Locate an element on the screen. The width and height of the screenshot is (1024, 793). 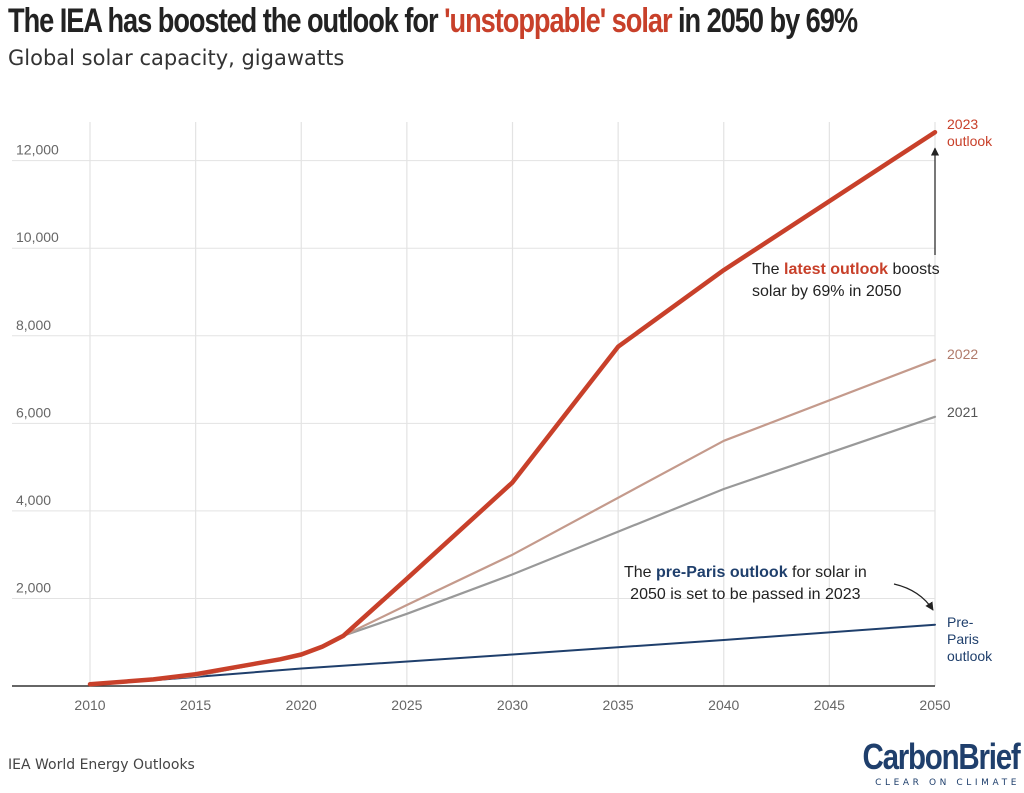
annotation-pre-paris-line2: 2050 is set to be passed in 2023 is located at coordinates (745, 594).